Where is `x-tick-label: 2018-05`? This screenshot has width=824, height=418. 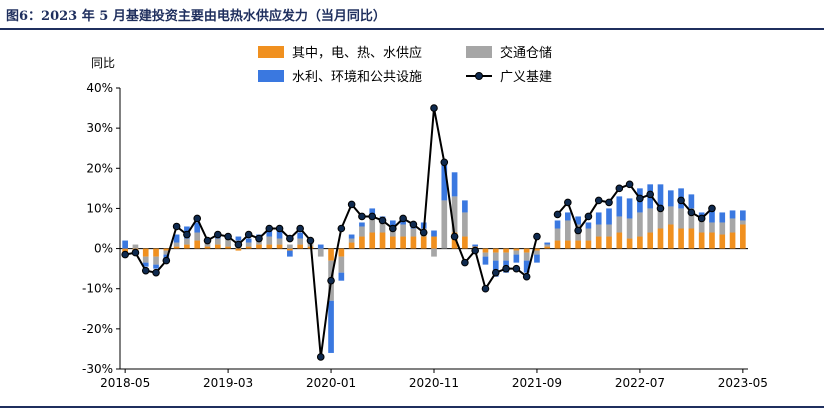
x-tick-label: 2018-05 is located at coordinates (125, 383).